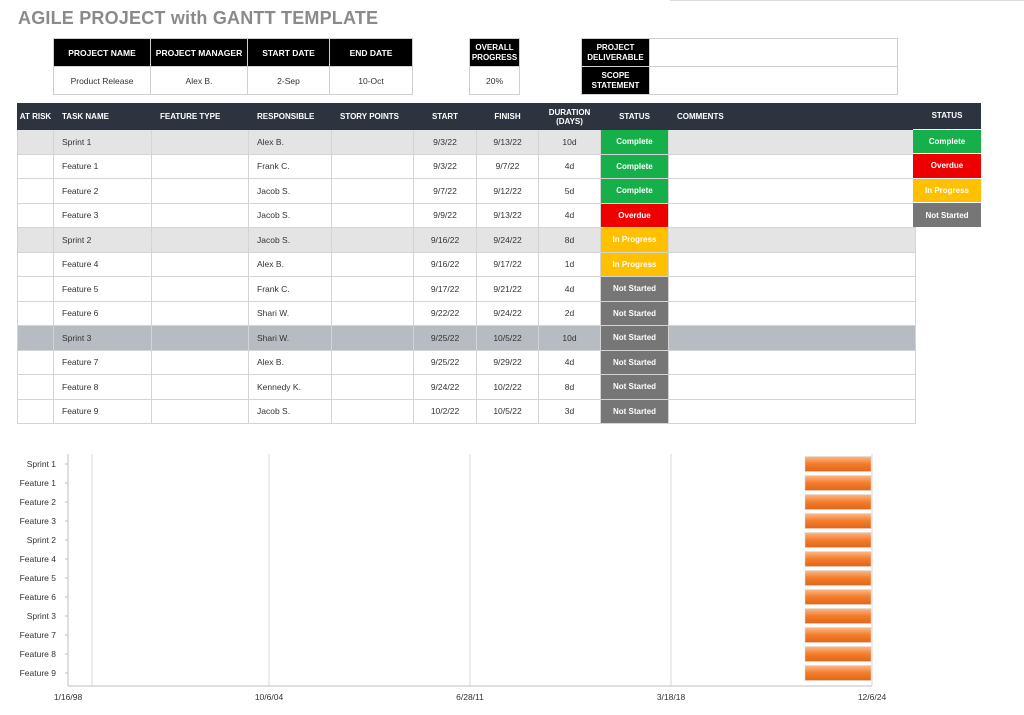 Image resolution: width=1024 pixels, height=715 pixels. I want to click on task-row: Sprint 1 Alex B. 9/3/22 9/13/22 10d Complete, so click(466, 142).